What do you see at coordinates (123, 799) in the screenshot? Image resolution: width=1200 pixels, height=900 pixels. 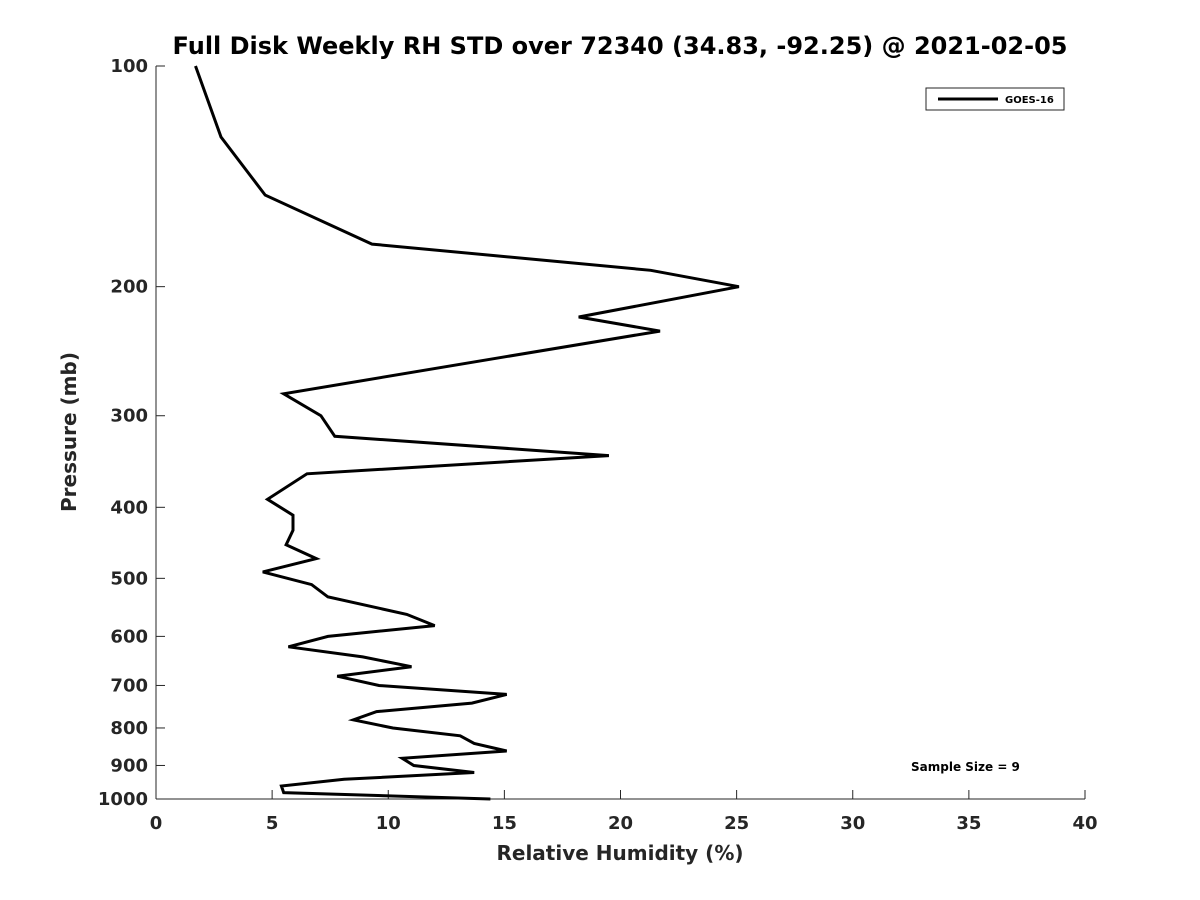 I see `y-tick-label: 1000` at bounding box center [123, 799].